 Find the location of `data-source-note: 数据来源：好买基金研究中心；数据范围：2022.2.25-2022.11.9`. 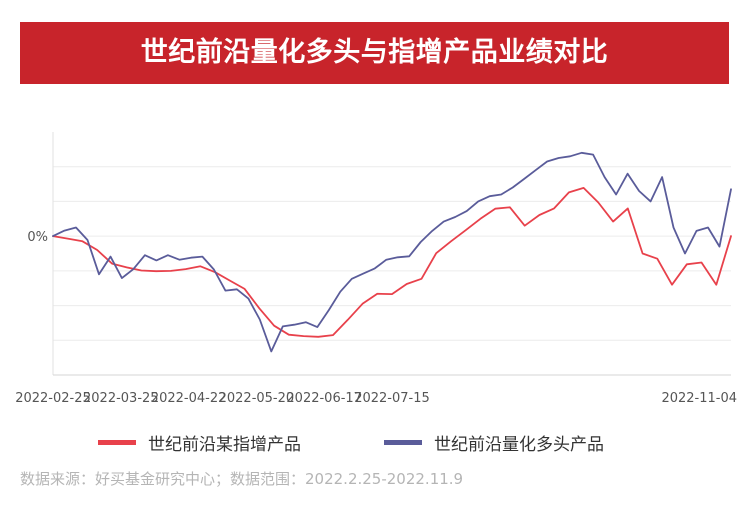

data-source-note: 数据来源：好买基金研究中心；数据范围：2022.2.25-2022.11.9 is located at coordinates (242, 479).